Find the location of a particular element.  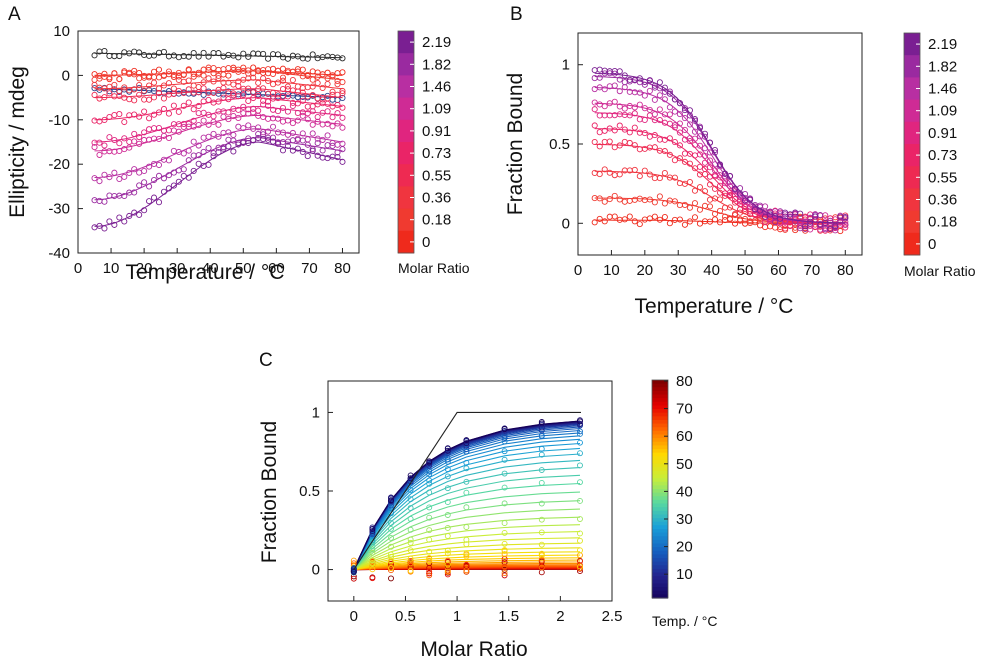

panel-b-xtick-label: 0 is located at coordinates (578, 270).